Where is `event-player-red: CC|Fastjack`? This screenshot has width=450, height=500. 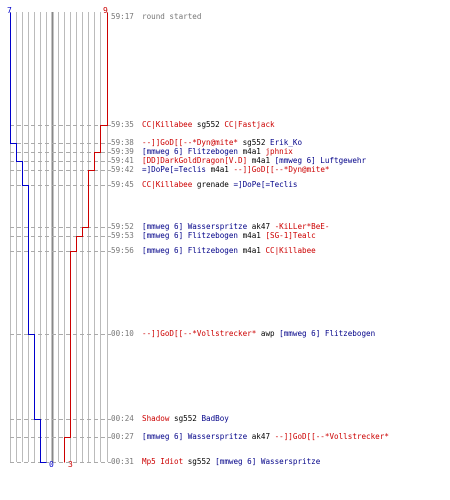 event-player-red: CC|Fastjack is located at coordinates (249, 124).